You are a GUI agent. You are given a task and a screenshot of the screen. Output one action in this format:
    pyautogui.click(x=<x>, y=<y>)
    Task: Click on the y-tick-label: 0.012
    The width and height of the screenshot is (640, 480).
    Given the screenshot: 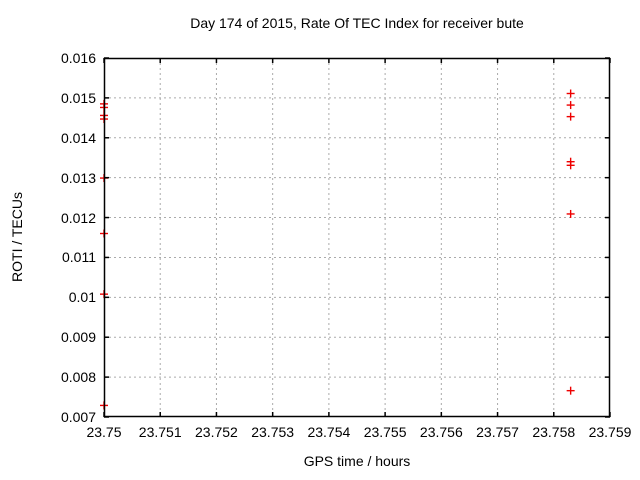 What is the action you would take?
    pyautogui.click(x=78, y=217)
    